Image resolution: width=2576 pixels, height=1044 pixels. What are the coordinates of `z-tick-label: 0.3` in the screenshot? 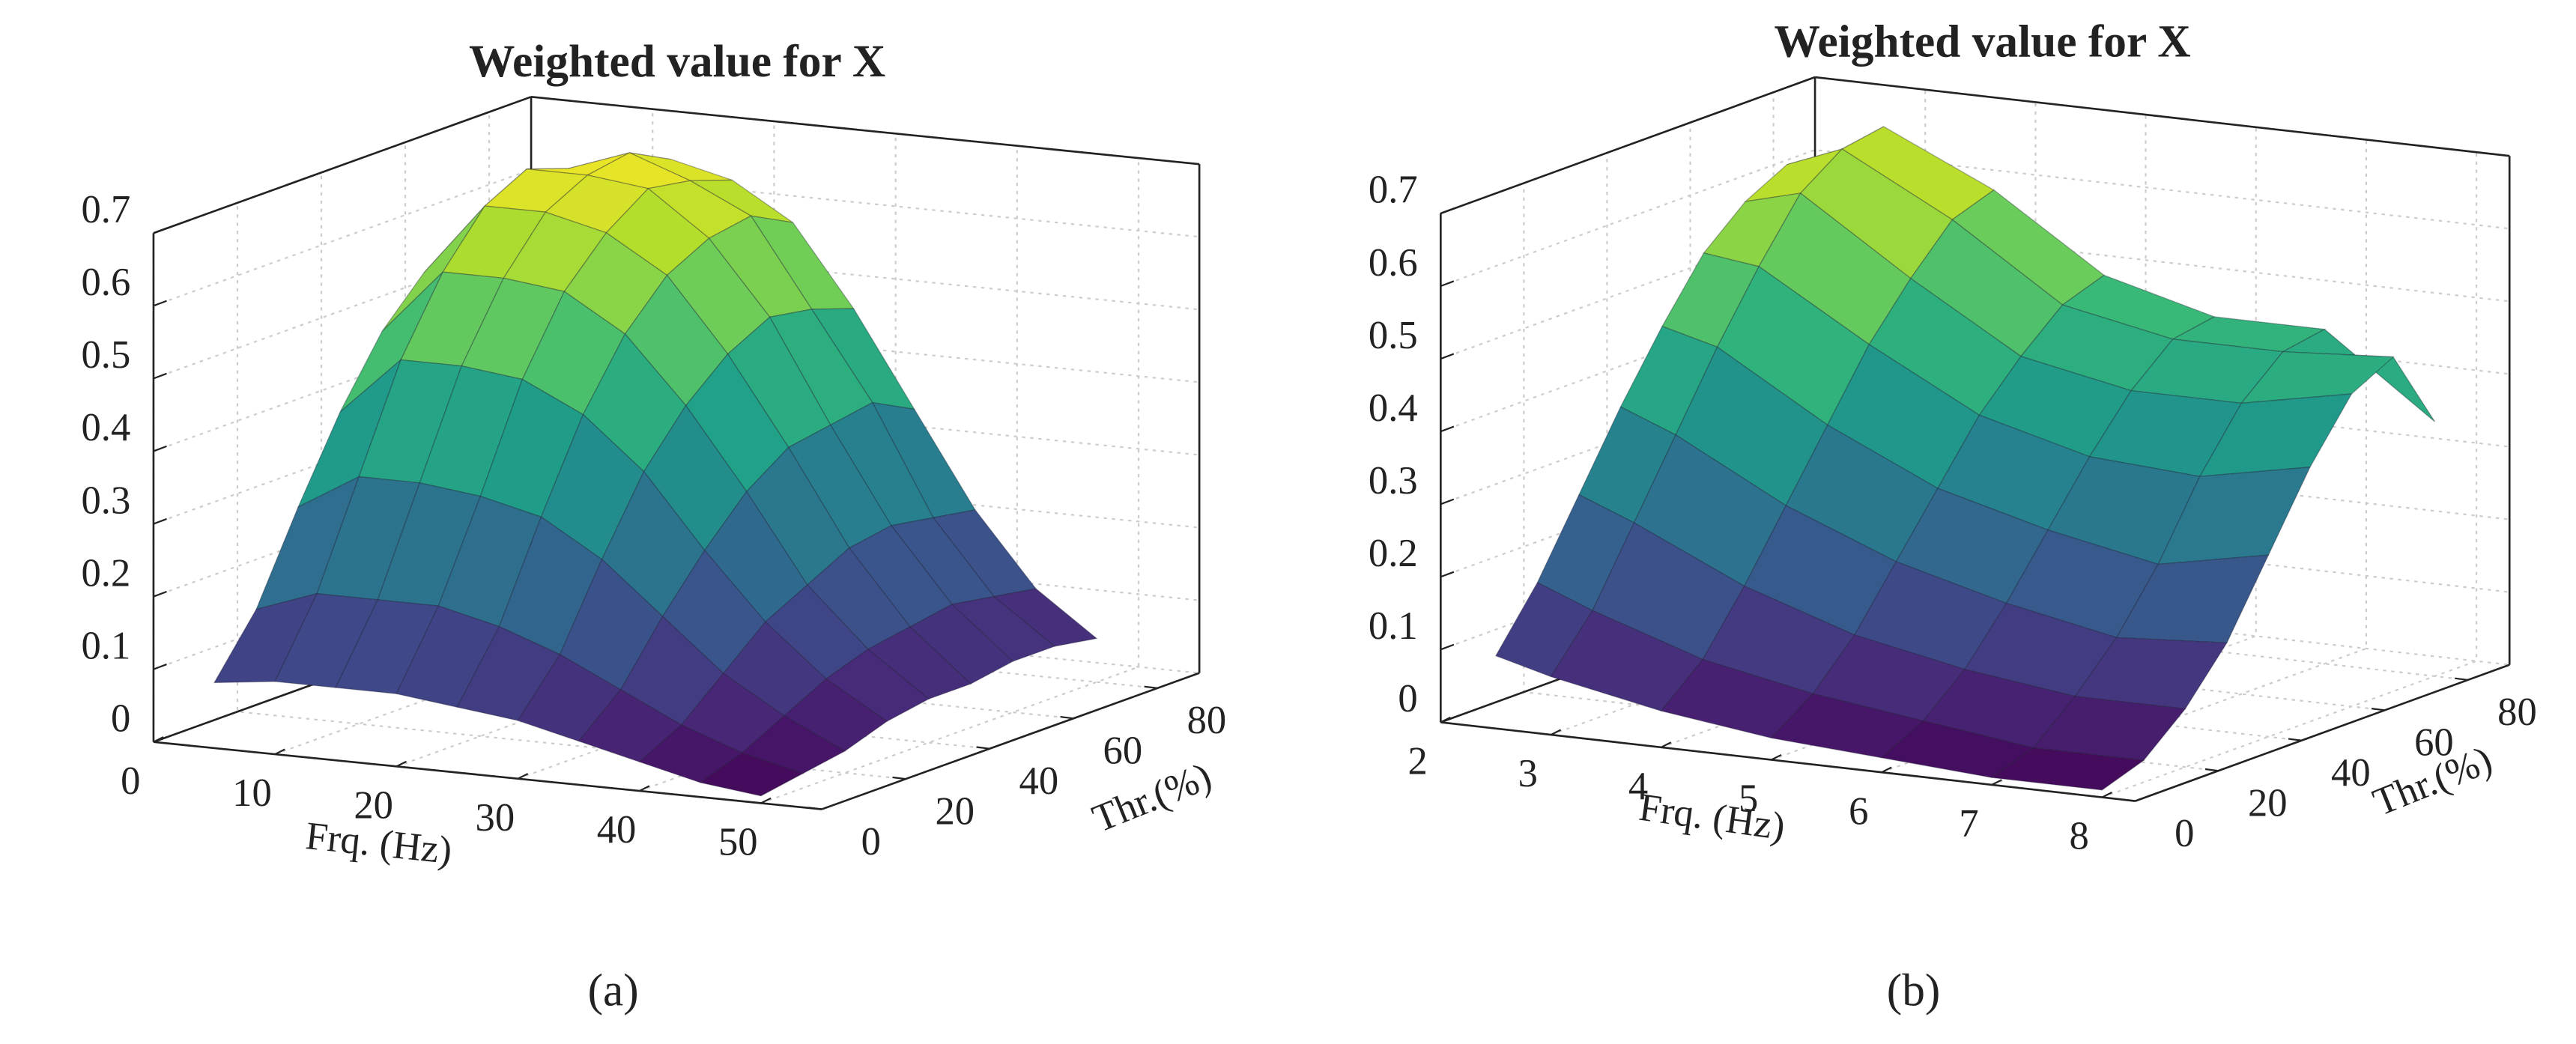 It's located at (1393, 481).